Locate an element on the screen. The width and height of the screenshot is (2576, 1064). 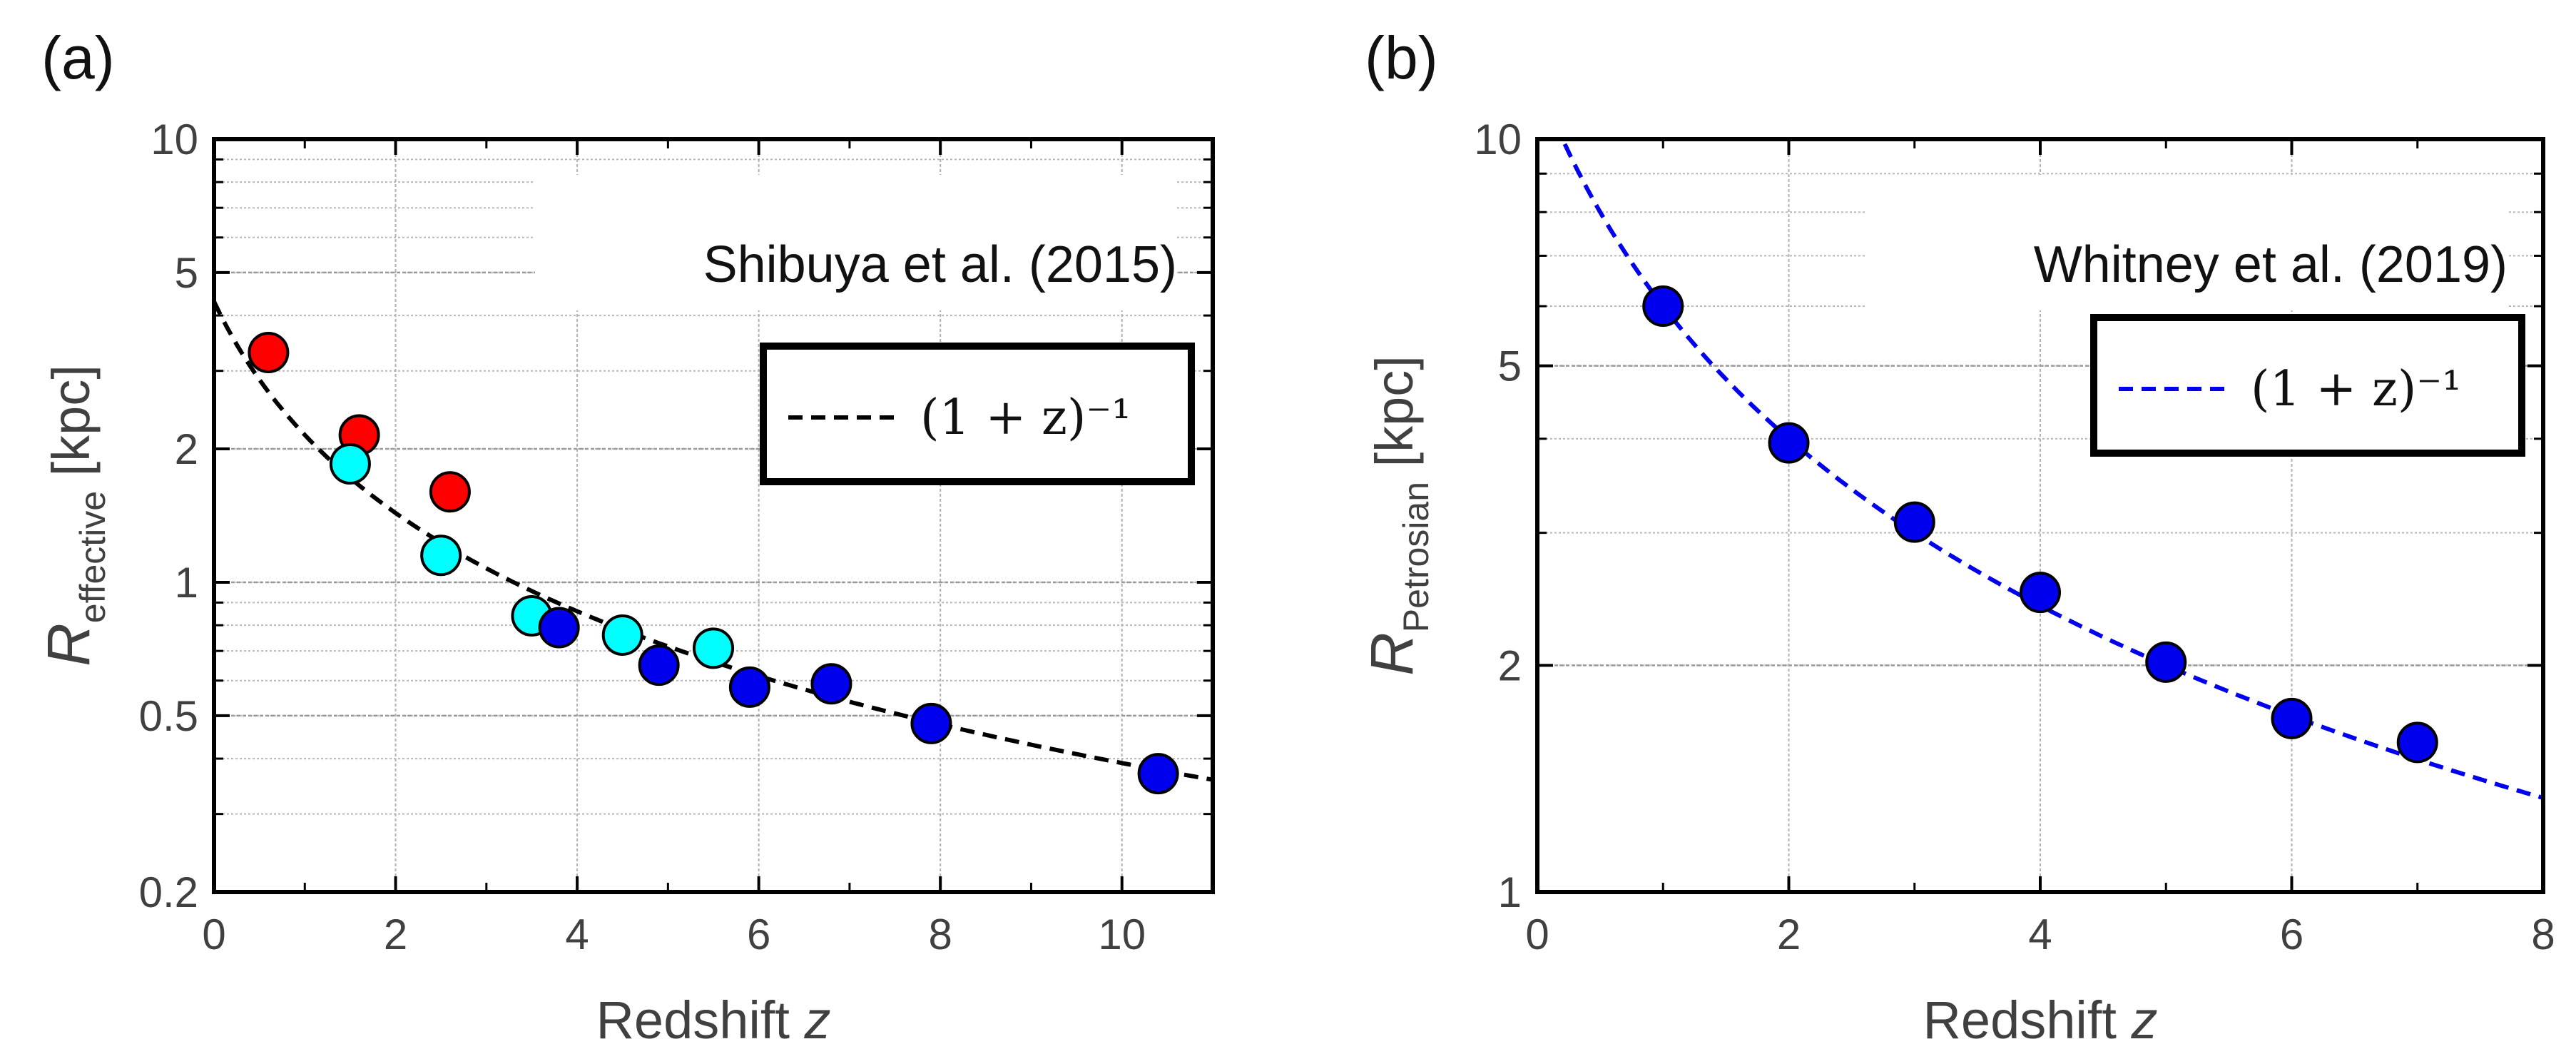
y-axis-title: Reffective [kpc] is located at coordinates (74, 516).